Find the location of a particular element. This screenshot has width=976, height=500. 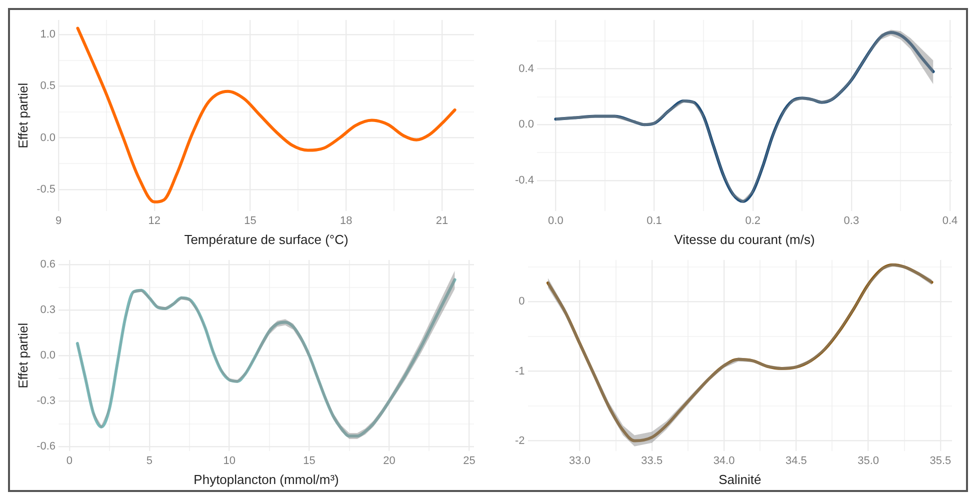

y-tick-label: 0.3 is located at coordinates (48, 310).